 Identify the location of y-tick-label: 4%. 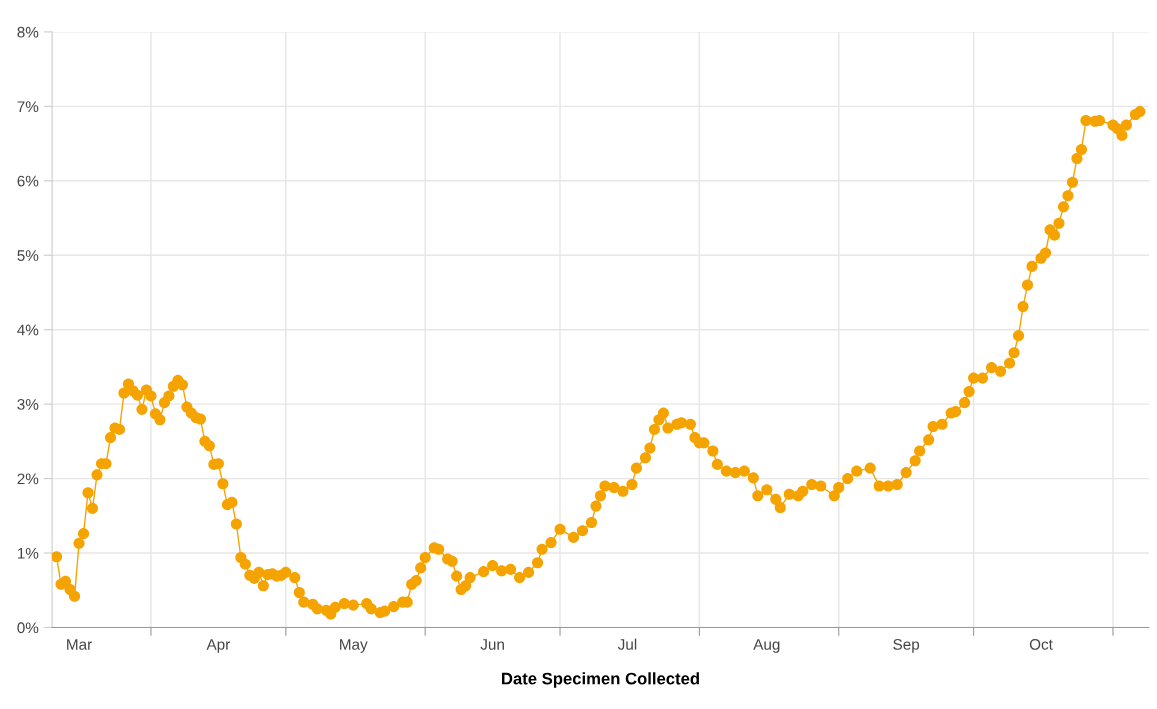
(28, 330).